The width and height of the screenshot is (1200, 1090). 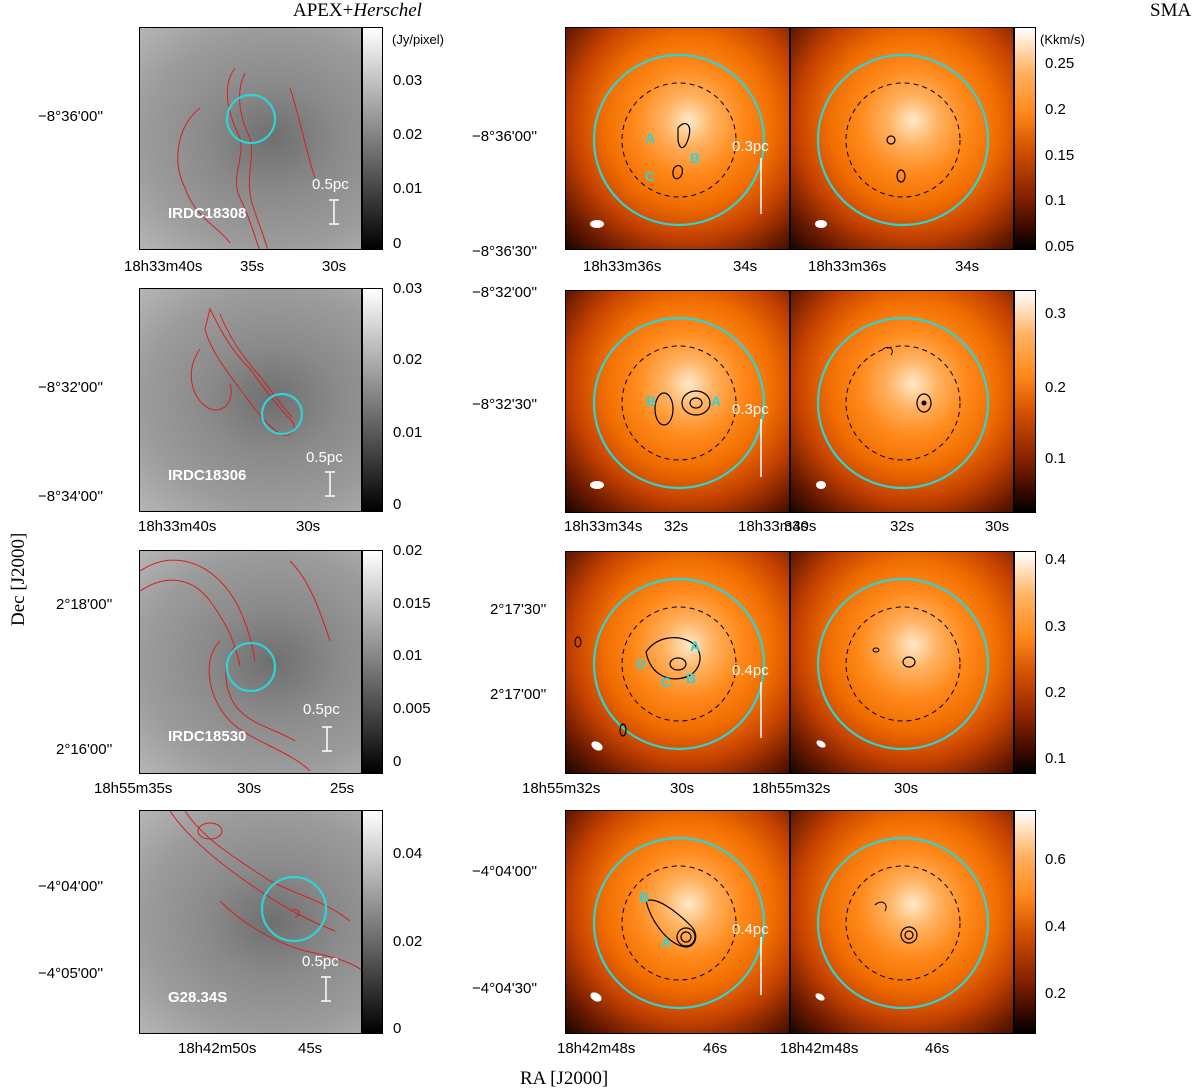 What do you see at coordinates (324, 457) in the screenshot?
I see `scale-label-left-row2: 0.5pc` at bounding box center [324, 457].